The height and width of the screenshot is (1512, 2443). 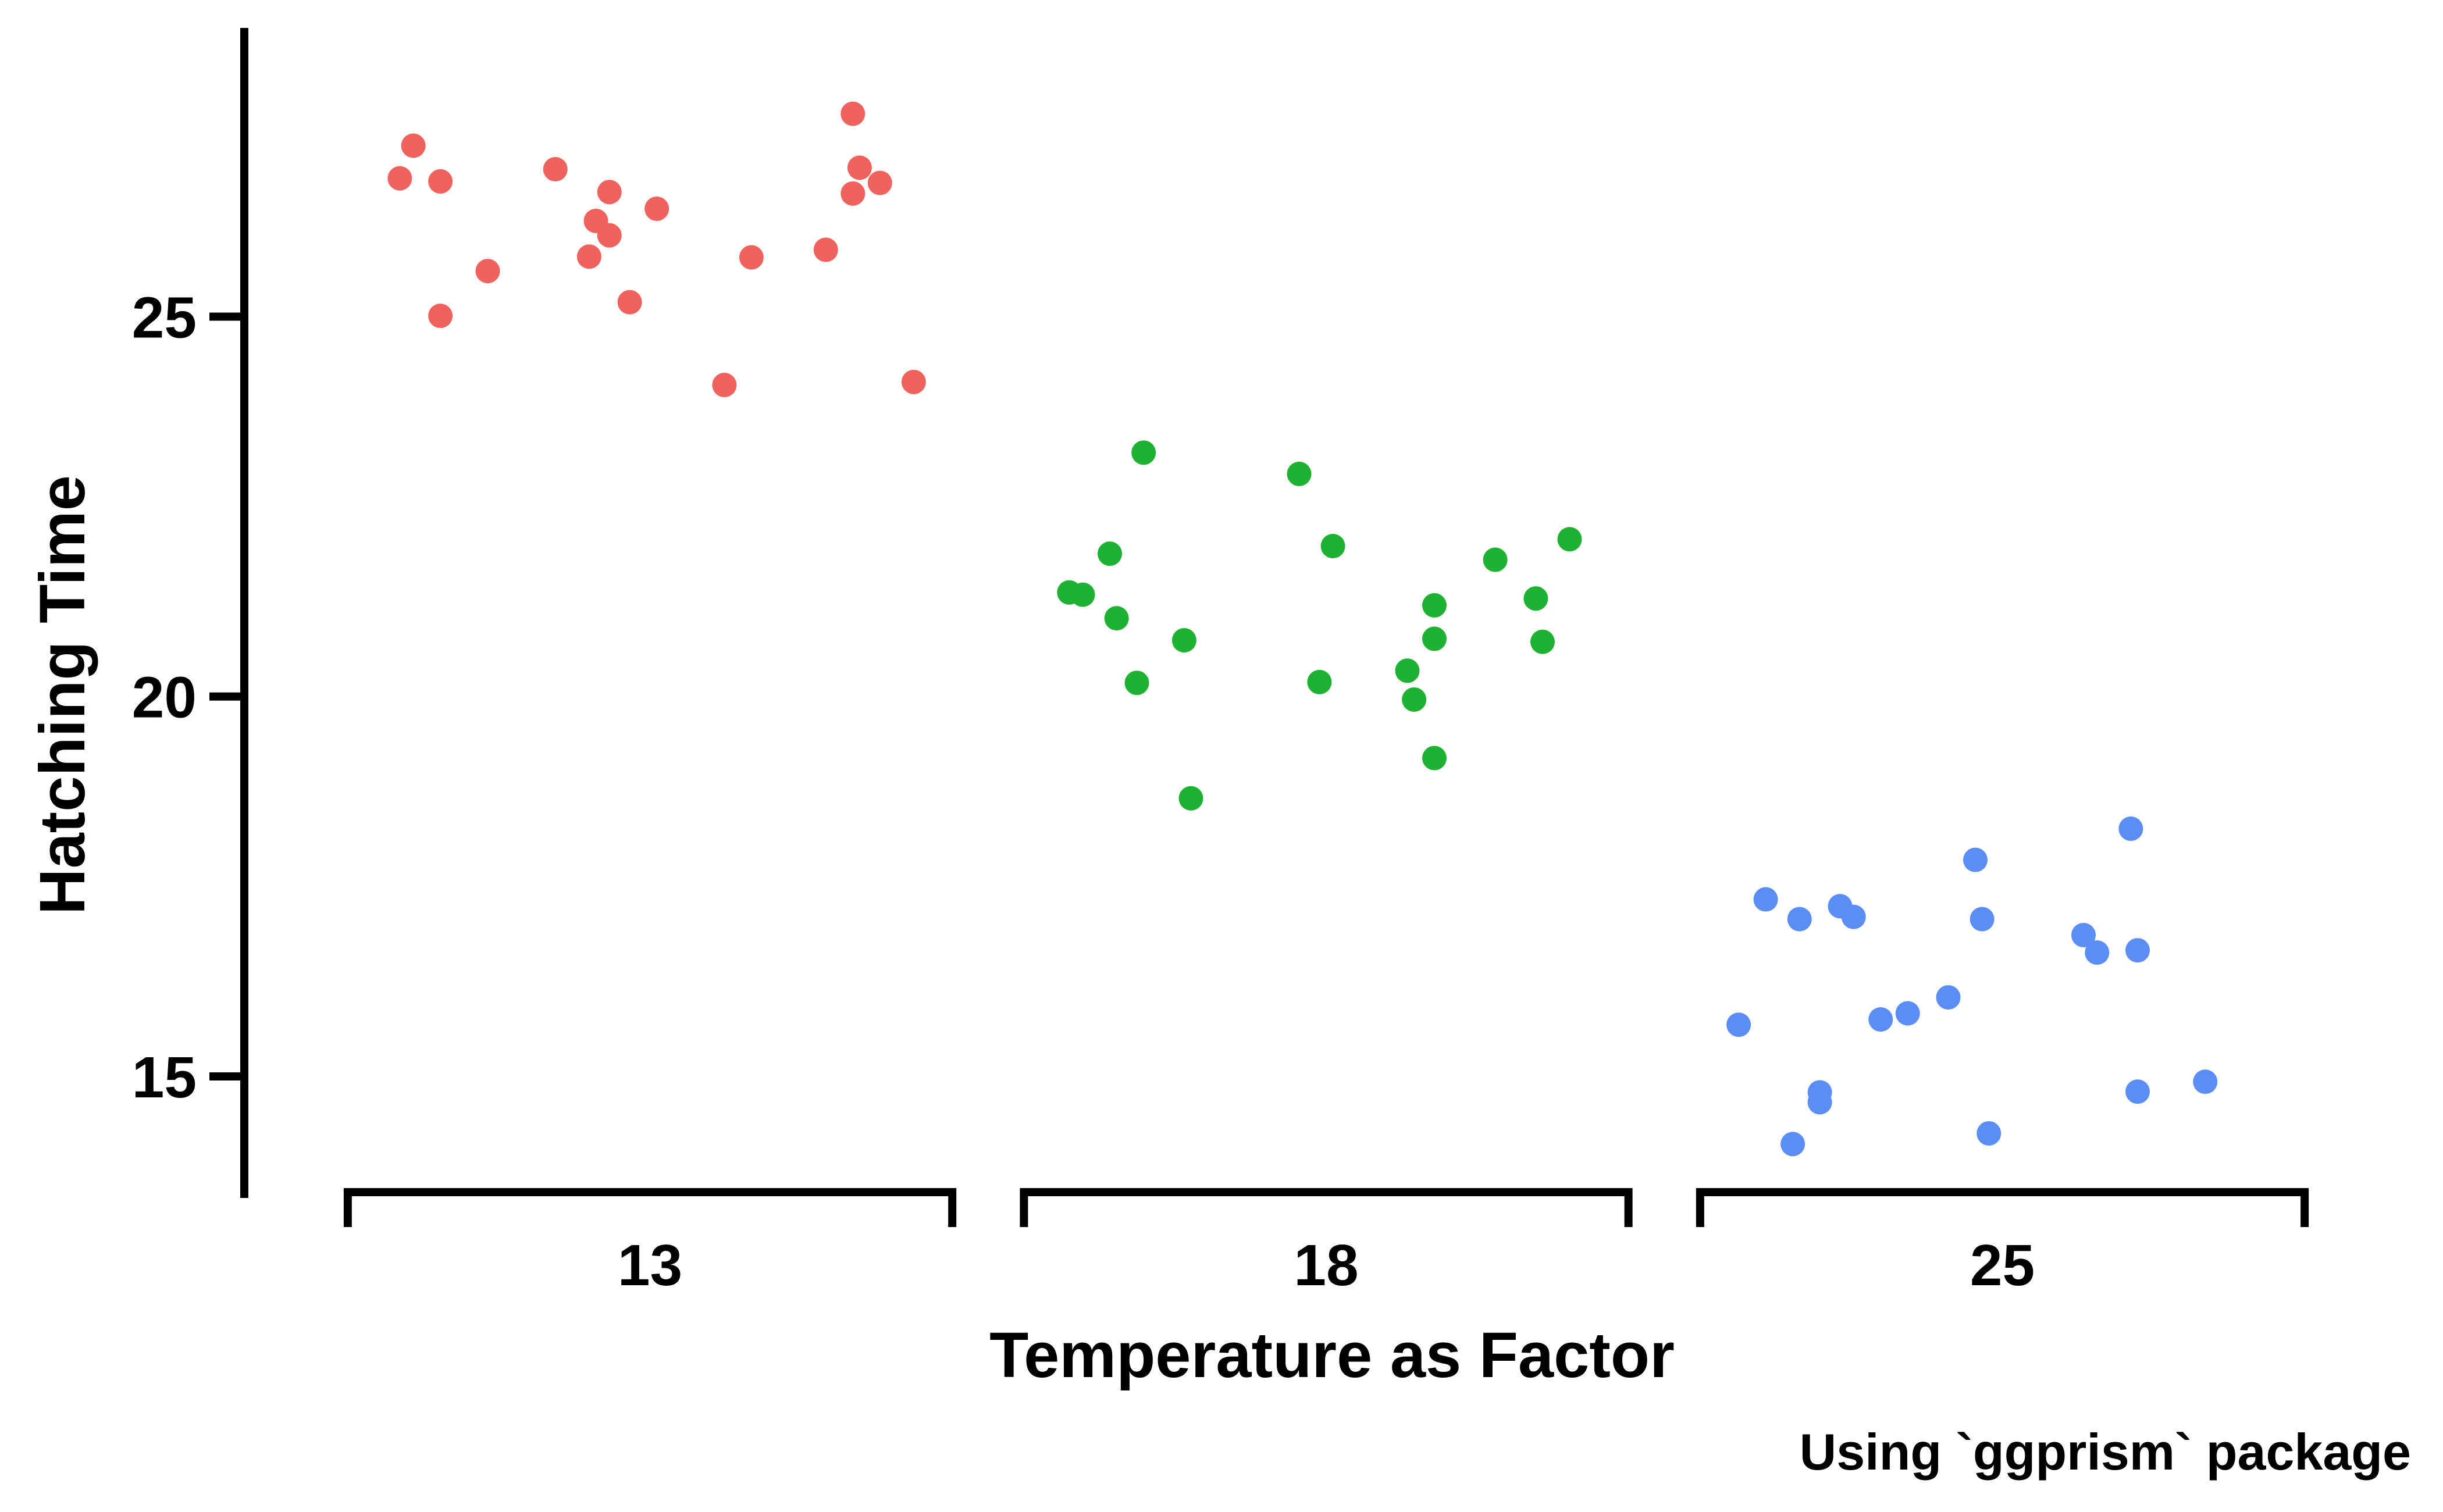 What do you see at coordinates (2002, 1265) in the screenshot?
I see `x-tick-label-25: 25` at bounding box center [2002, 1265].